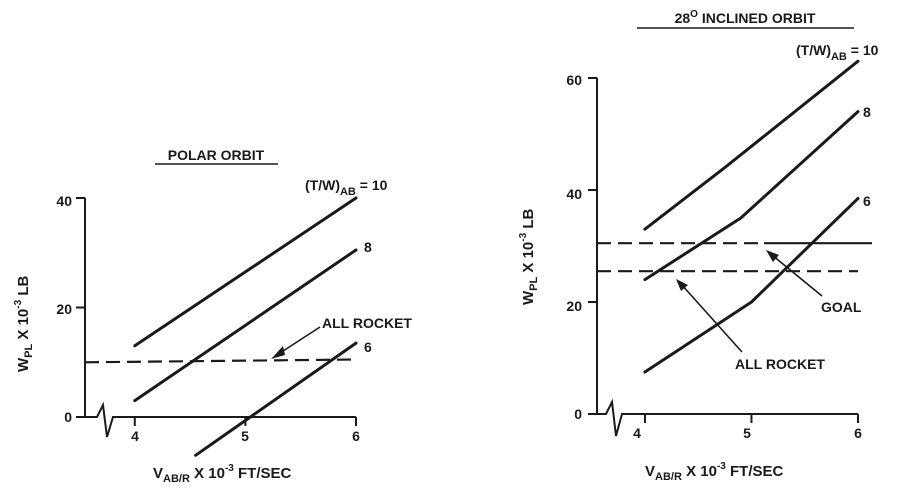 Image resolution: width=909 pixels, height=493 pixels. Describe the element at coordinates (574, 80) in the screenshot. I see `inclined-y-tick-60: 60` at that location.